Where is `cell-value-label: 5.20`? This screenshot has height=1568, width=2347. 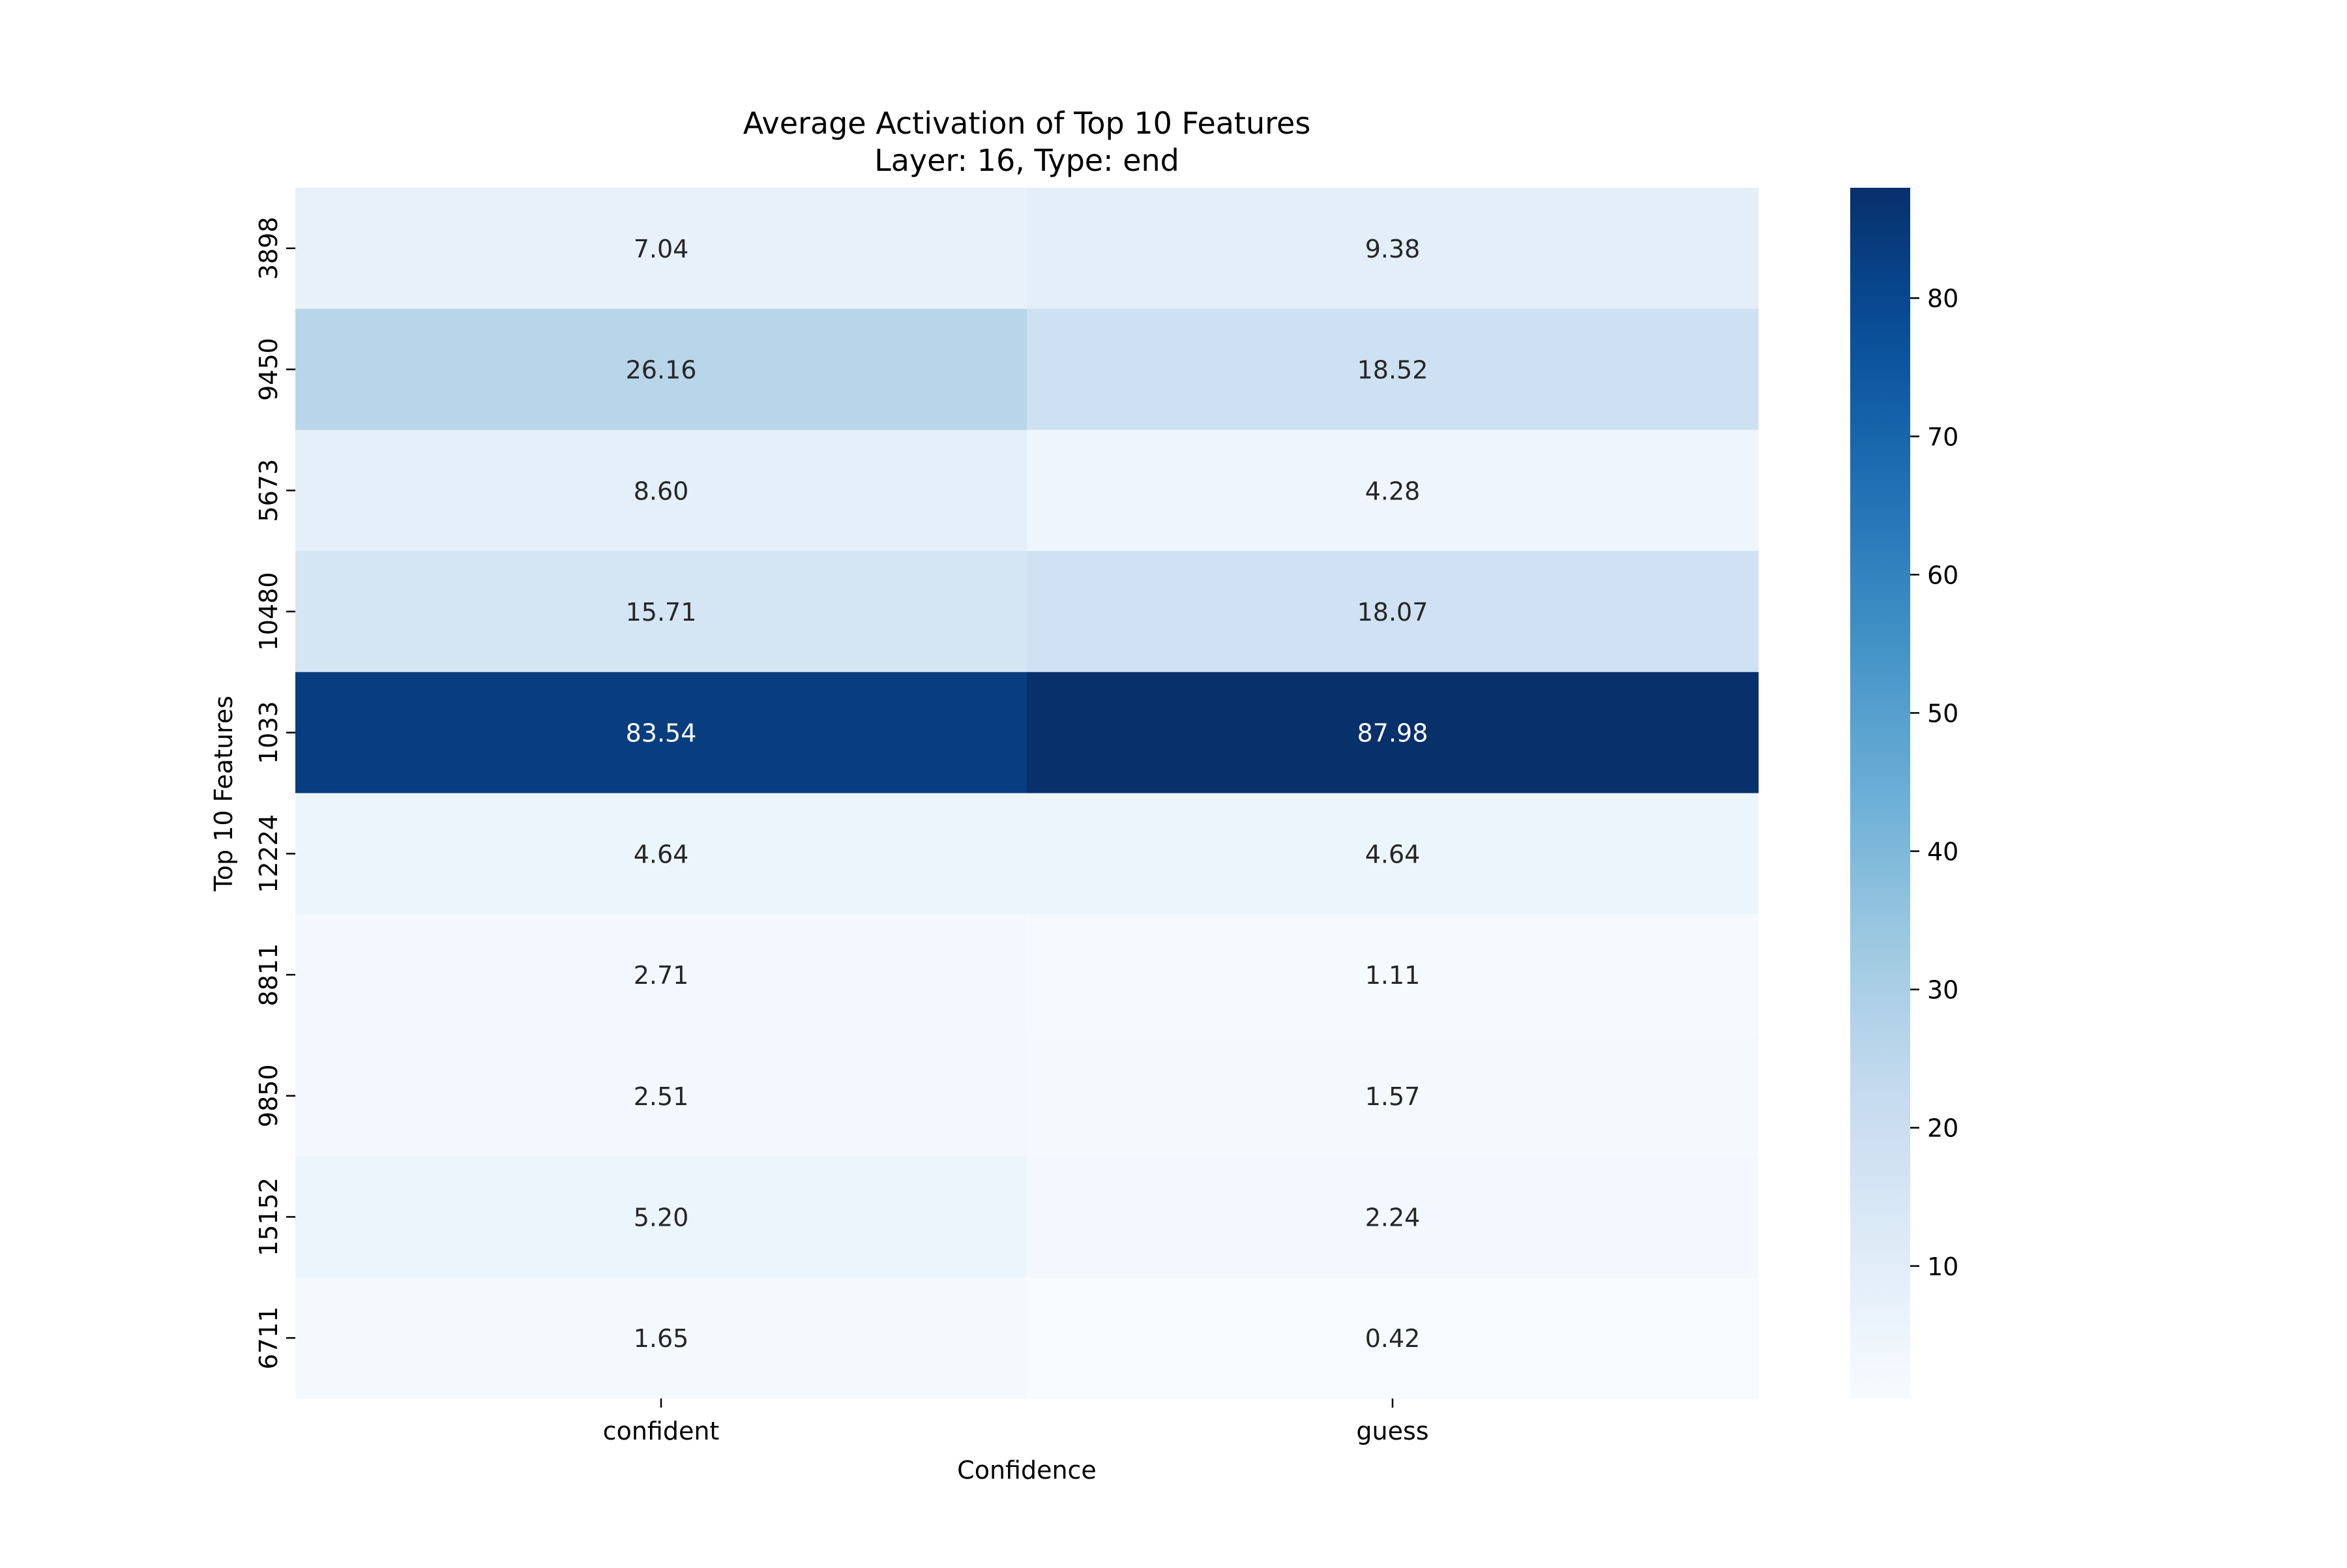
cell-value-label: 5.20 is located at coordinates (661, 1217).